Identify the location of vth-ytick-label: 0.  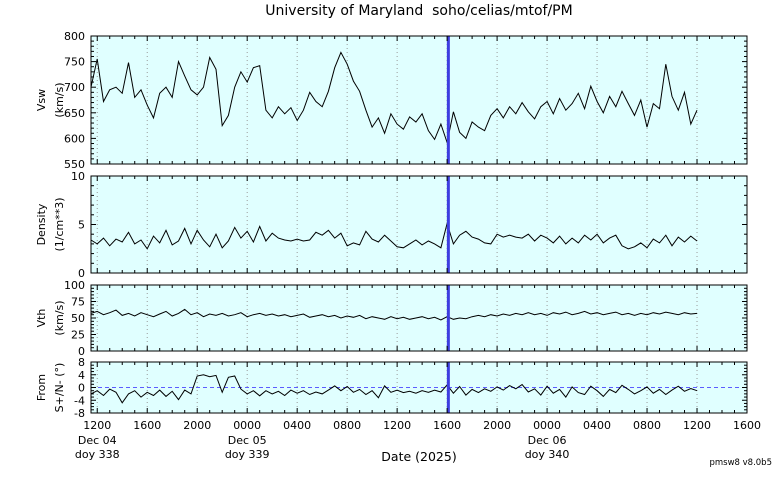
(81, 351).